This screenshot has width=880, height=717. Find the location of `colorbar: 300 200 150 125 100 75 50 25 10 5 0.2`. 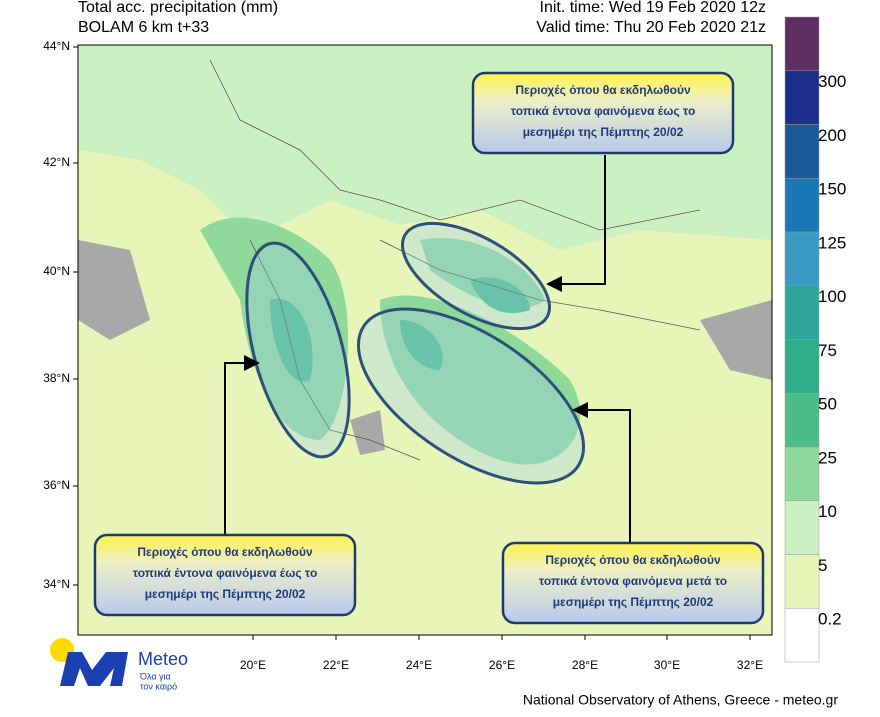

colorbar: 300 200 150 125 100 75 50 25 10 5 0.2 is located at coordinates (815, 339).